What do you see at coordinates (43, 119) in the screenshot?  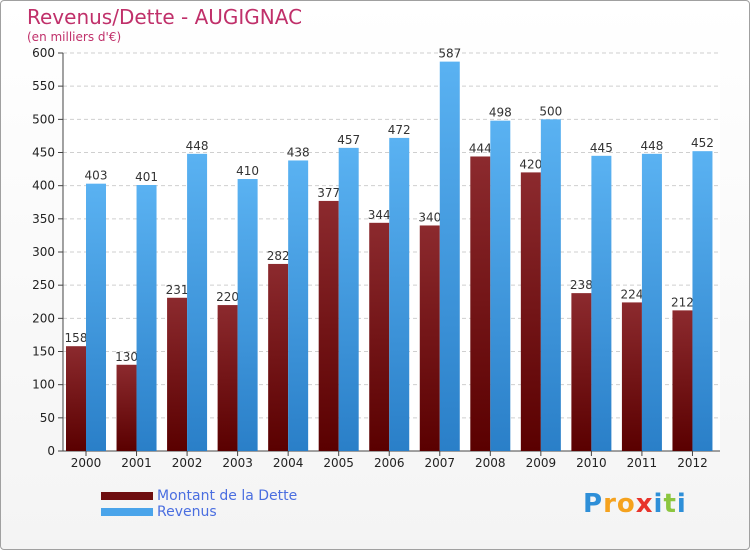 I see `y-tick-label: 500` at bounding box center [43, 119].